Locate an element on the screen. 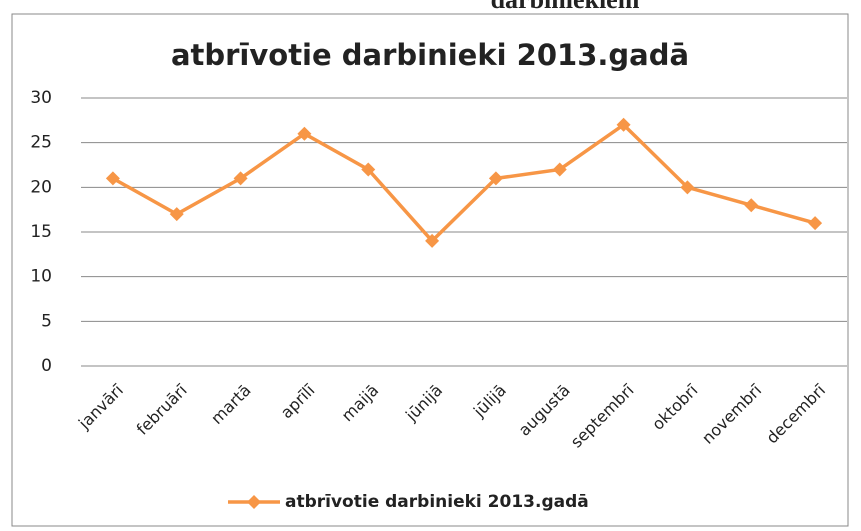  x-tick-label: maijā is located at coordinates (360, 403).